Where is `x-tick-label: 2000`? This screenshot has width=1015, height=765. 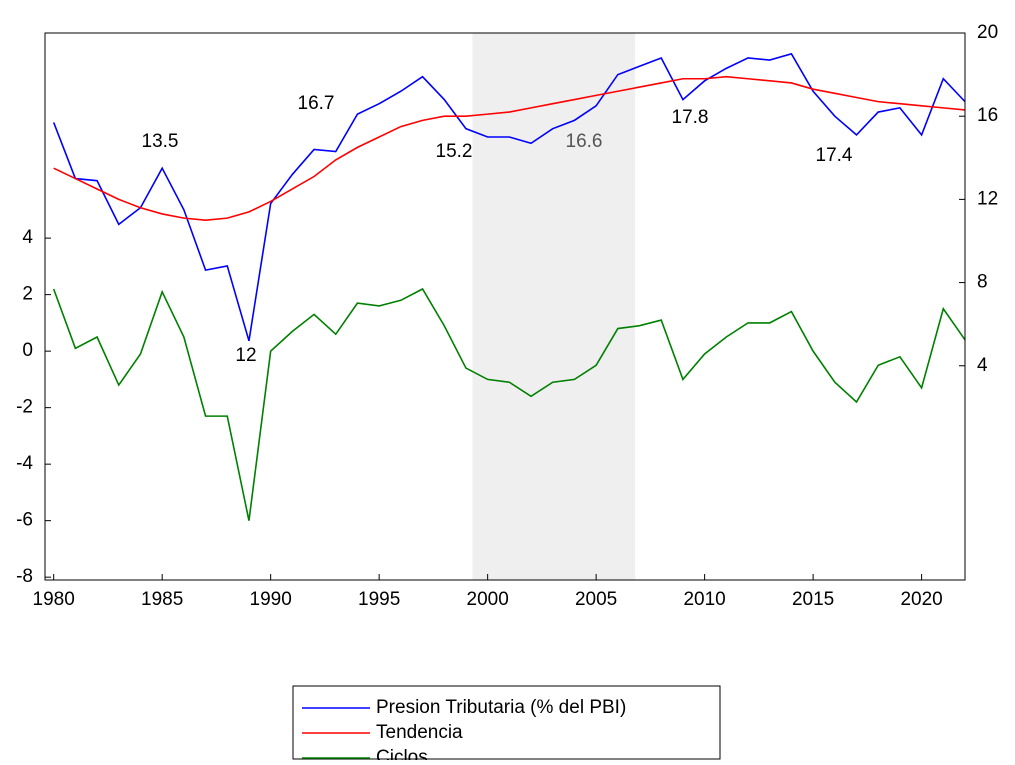
x-tick-label: 2000 is located at coordinates (488, 599).